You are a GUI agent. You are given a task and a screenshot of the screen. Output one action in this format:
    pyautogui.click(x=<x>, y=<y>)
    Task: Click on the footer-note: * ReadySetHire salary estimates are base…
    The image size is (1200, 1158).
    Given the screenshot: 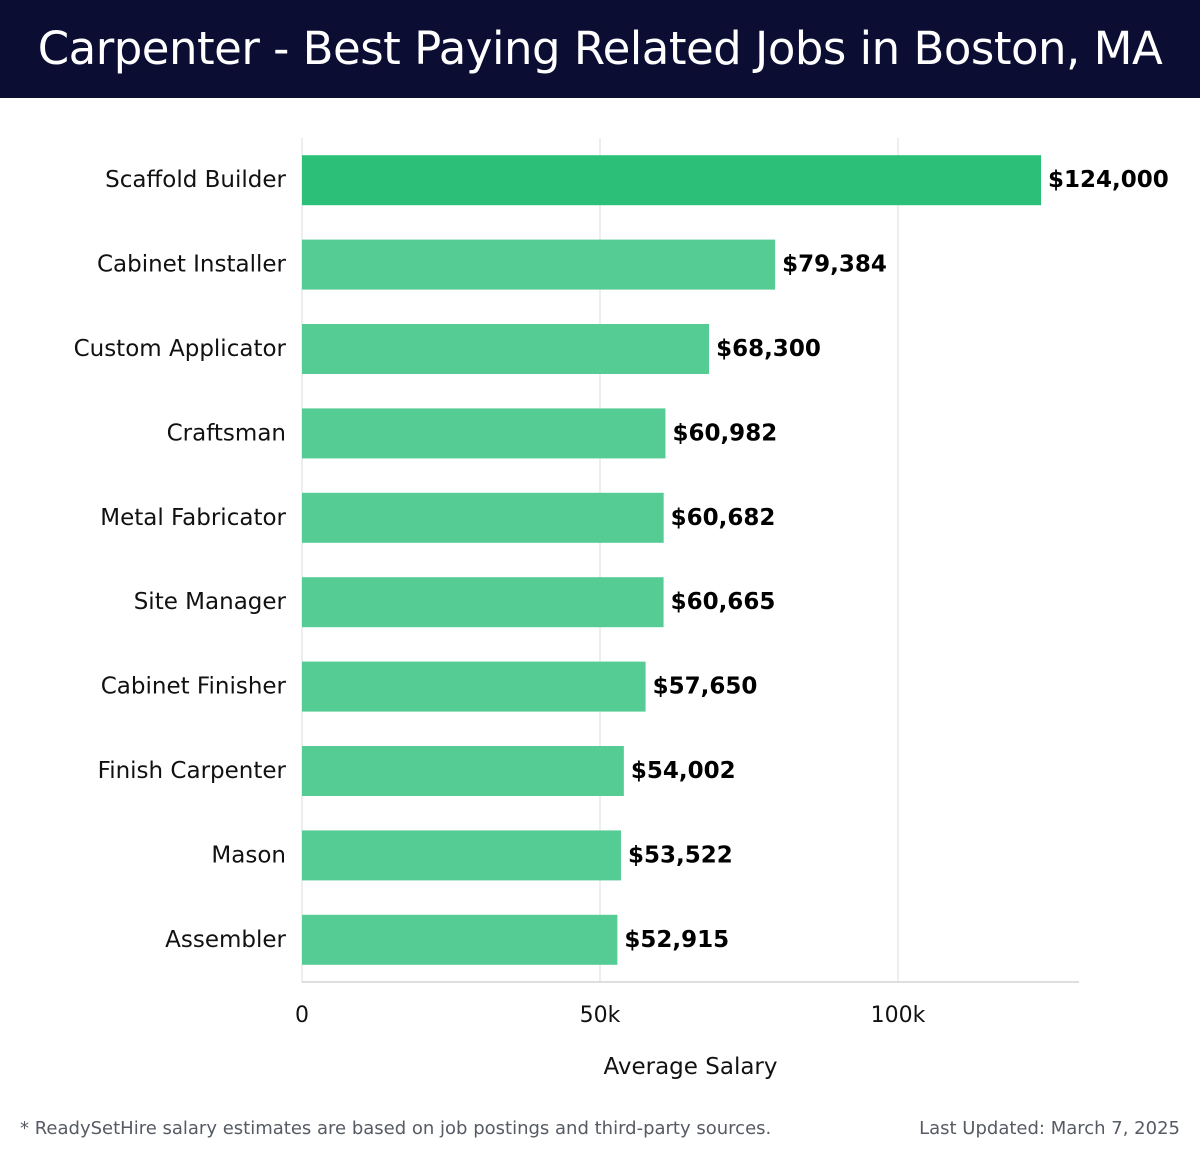 What is the action you would take?
    pyautogui.click(x=396, y=1128)
    